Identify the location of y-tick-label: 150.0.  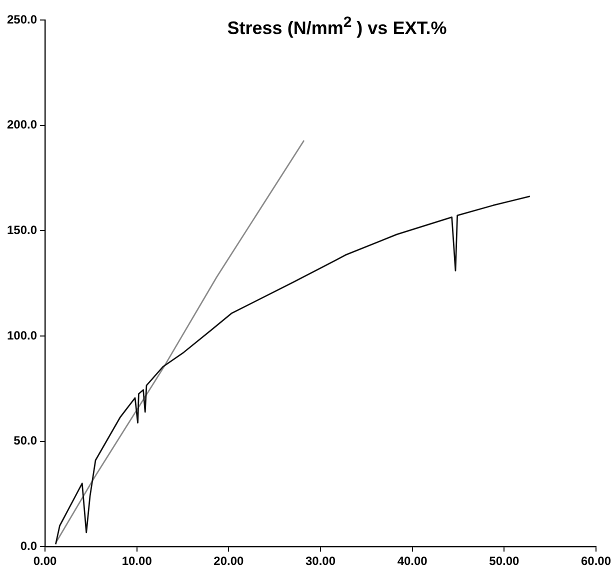
(22, 229).